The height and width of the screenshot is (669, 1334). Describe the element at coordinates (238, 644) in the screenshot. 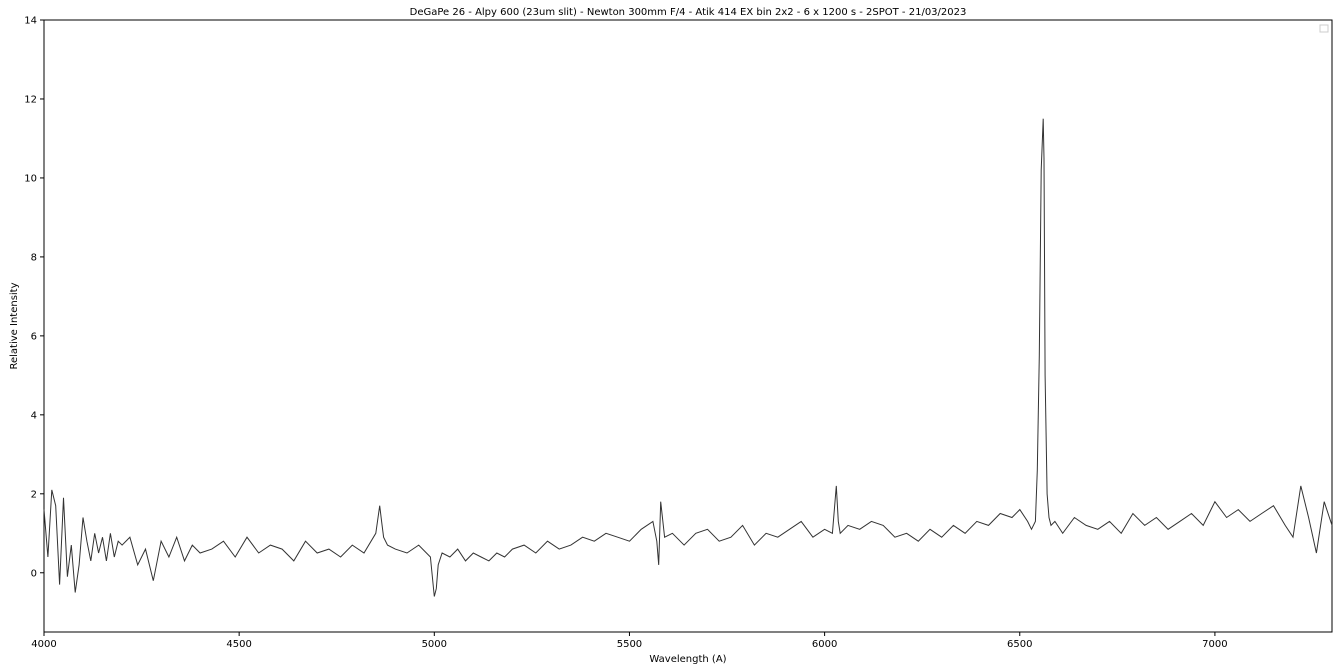

I see `x-tick-label: 4500` at that location.